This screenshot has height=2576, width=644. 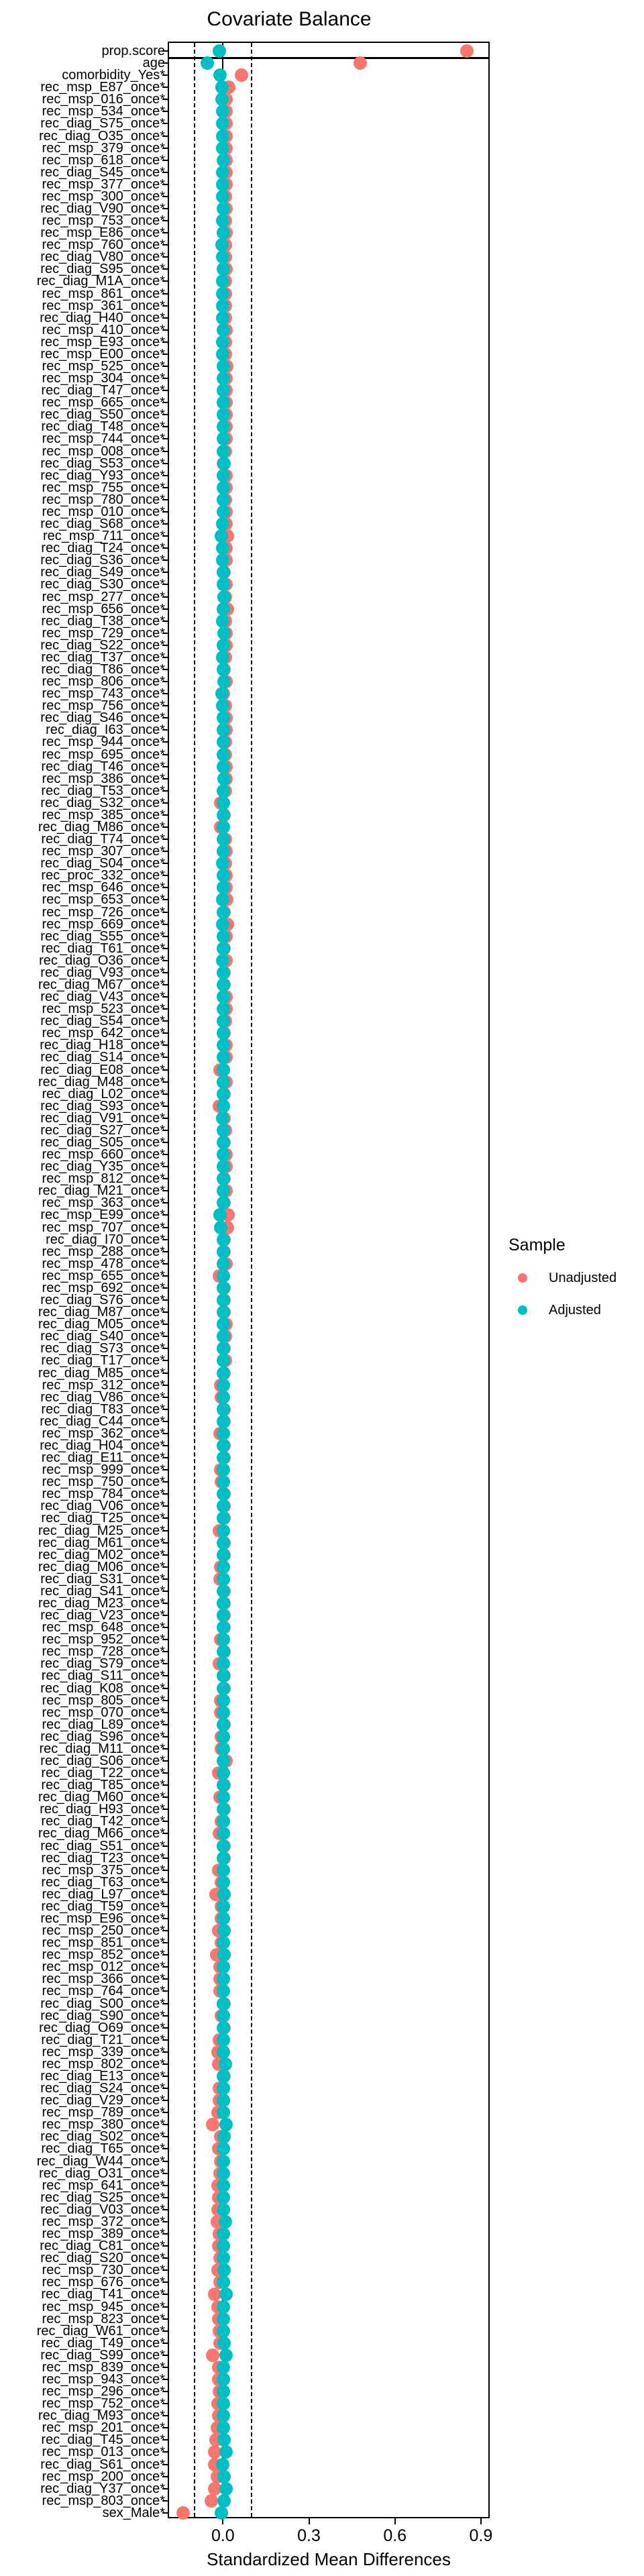 What do you see at coordinates (103, 657) in the screenshot?
I see `y-axis-label: rec_diag_T37_once*` at bounding box center [103, 657].